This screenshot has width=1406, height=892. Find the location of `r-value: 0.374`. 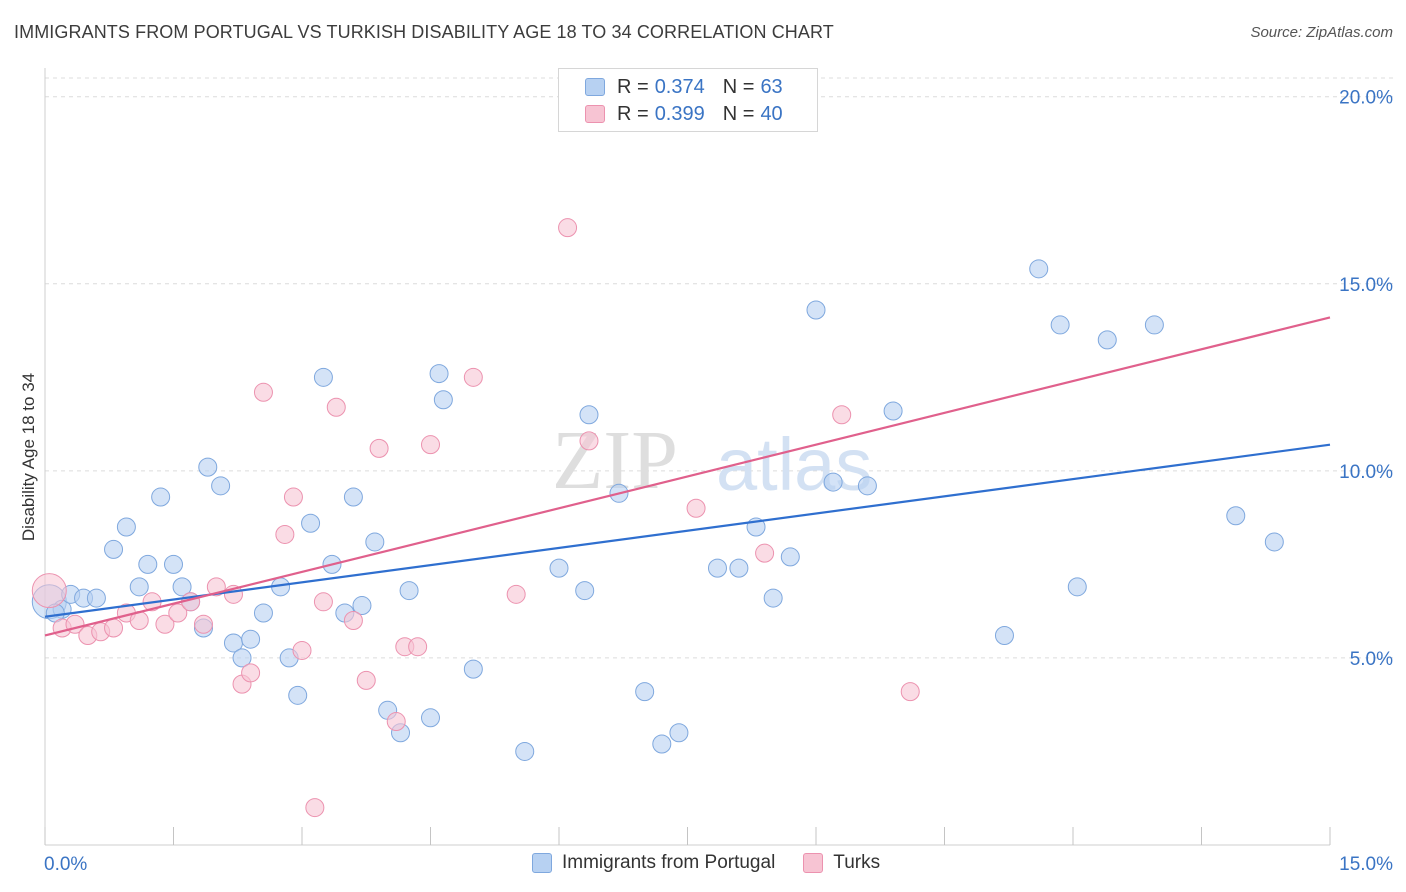

r-value: 0.374 is located at coordinates (679, 86).